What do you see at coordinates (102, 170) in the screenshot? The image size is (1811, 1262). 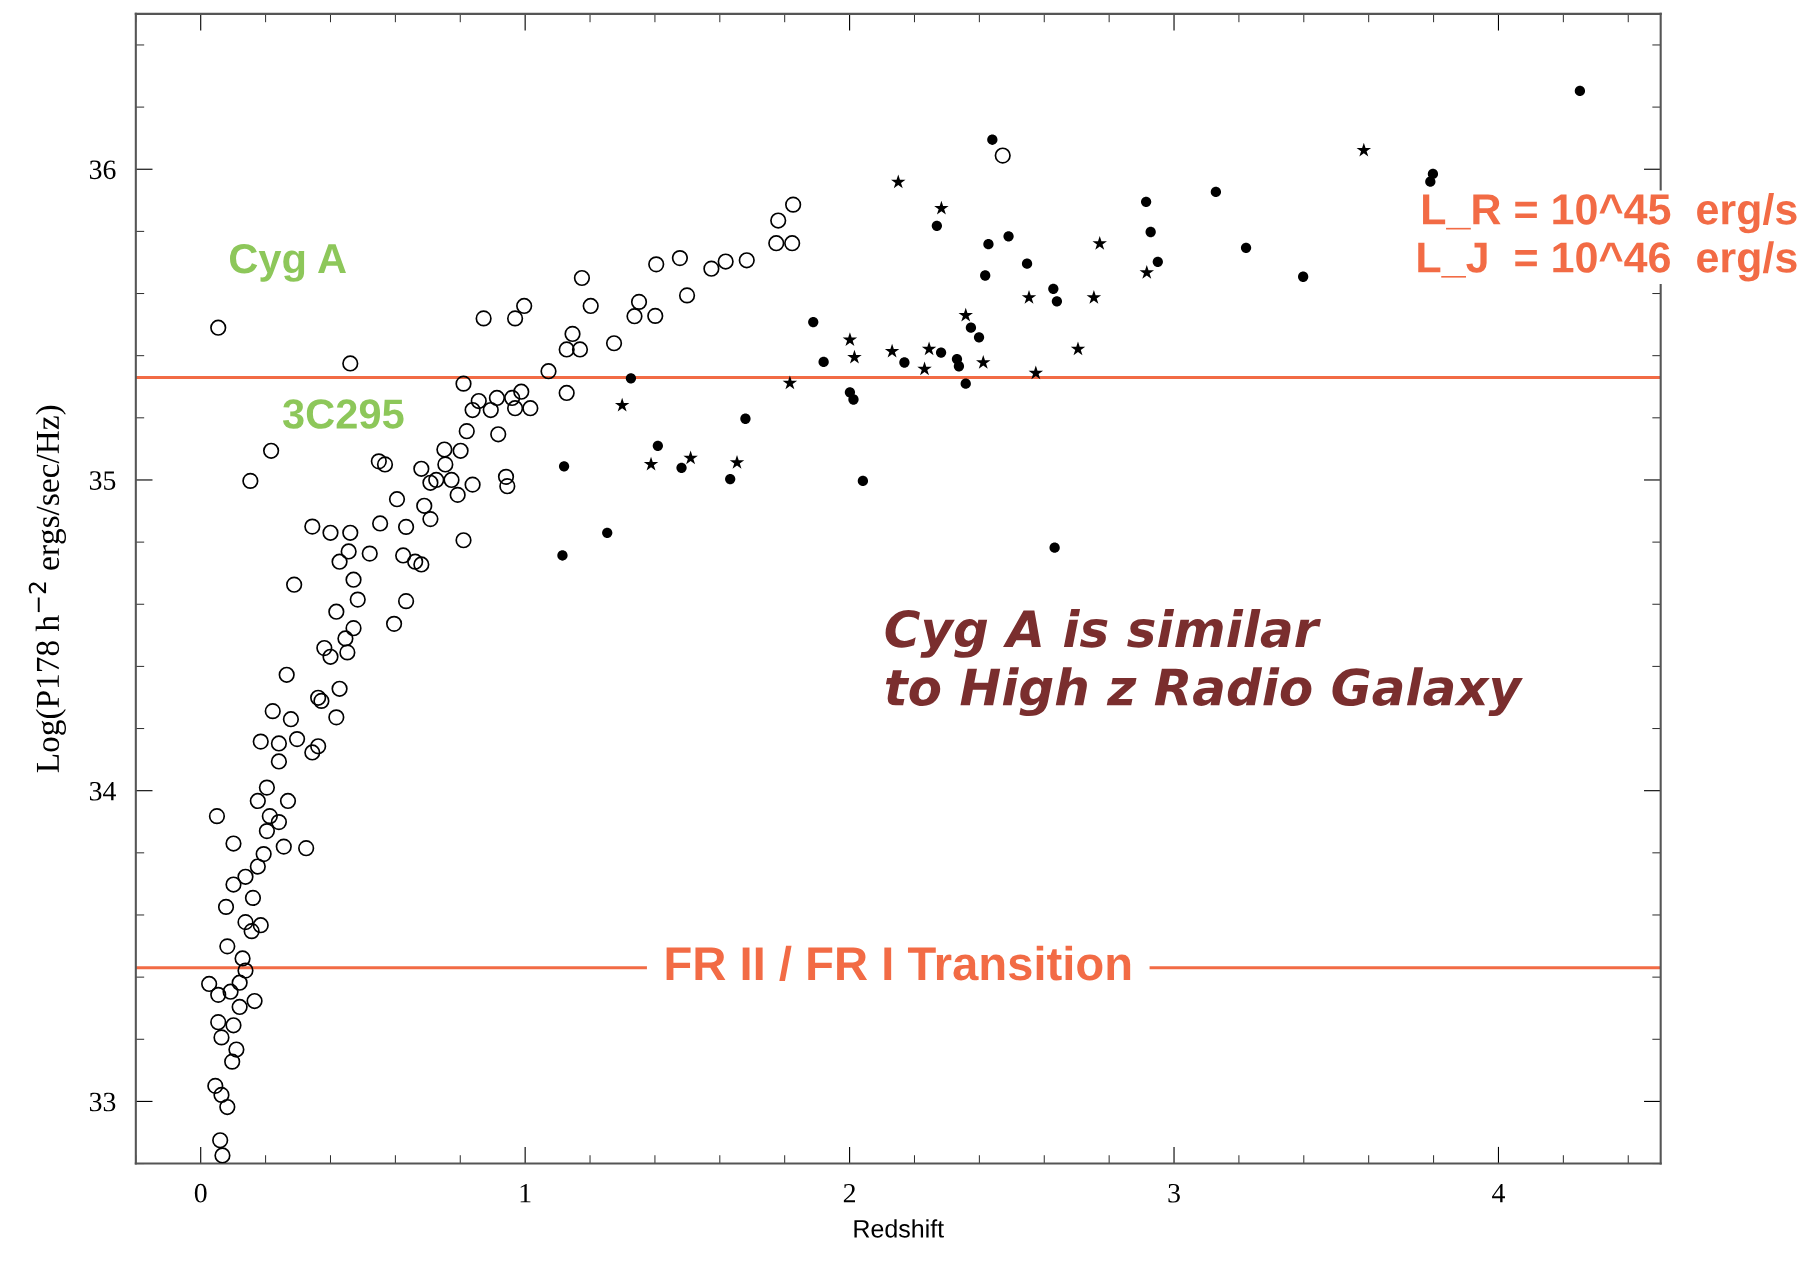 I see `y-tick-label: 36` at bounding box center [102, 170].